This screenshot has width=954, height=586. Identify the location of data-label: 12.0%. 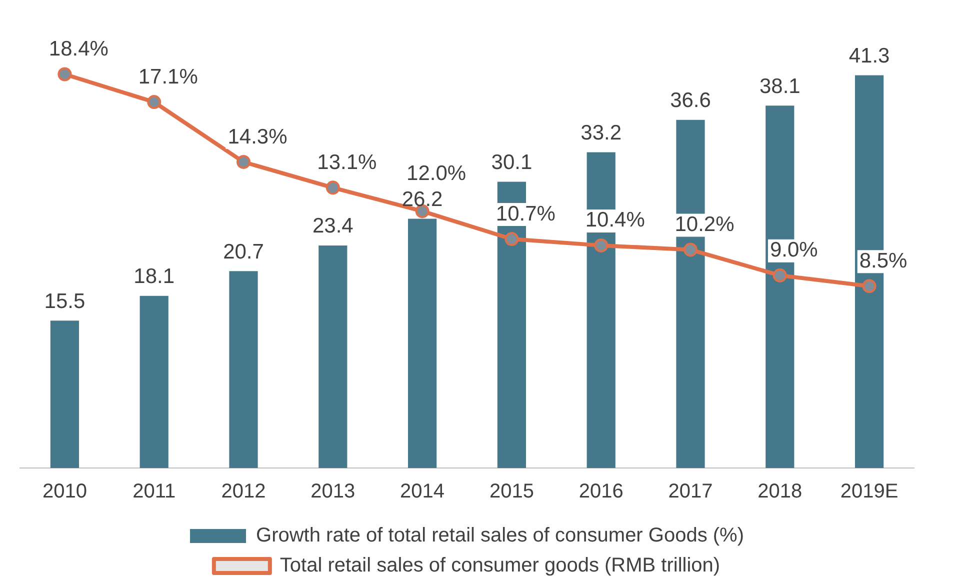
(436, 174).